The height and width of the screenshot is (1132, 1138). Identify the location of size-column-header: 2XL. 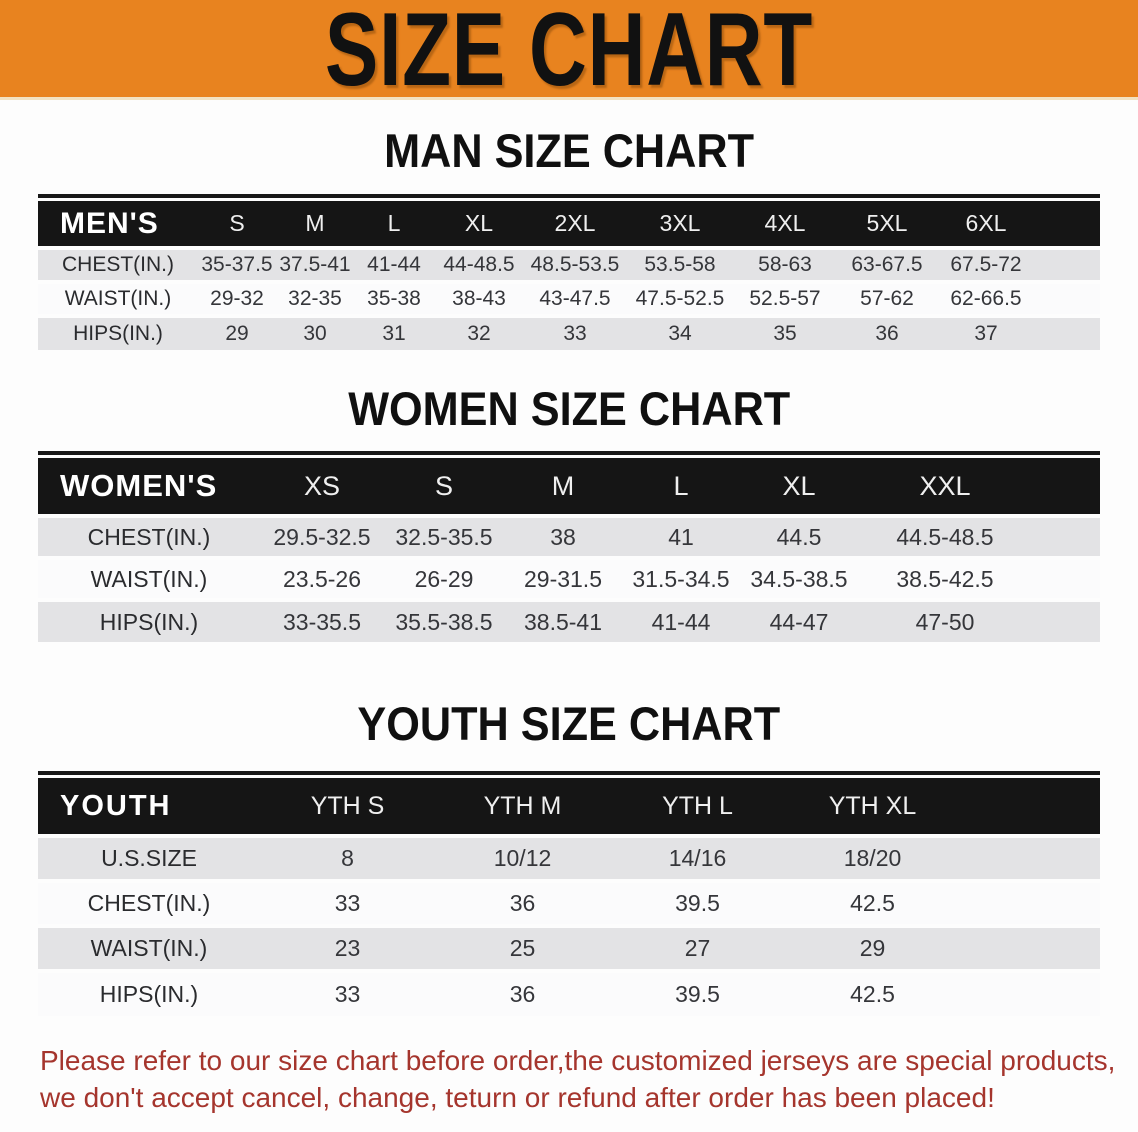
(575, 224).